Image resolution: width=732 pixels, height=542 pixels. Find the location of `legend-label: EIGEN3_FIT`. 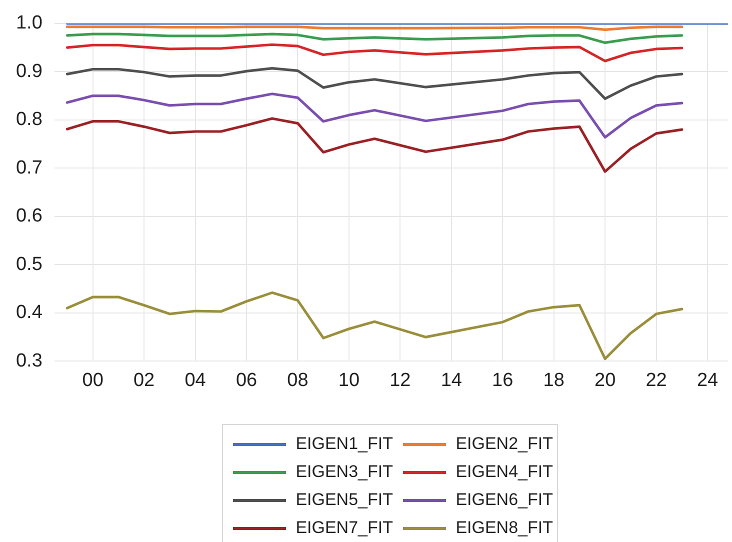

legend-label: EIGEN3_FIT is located at coordinates (344, 472).